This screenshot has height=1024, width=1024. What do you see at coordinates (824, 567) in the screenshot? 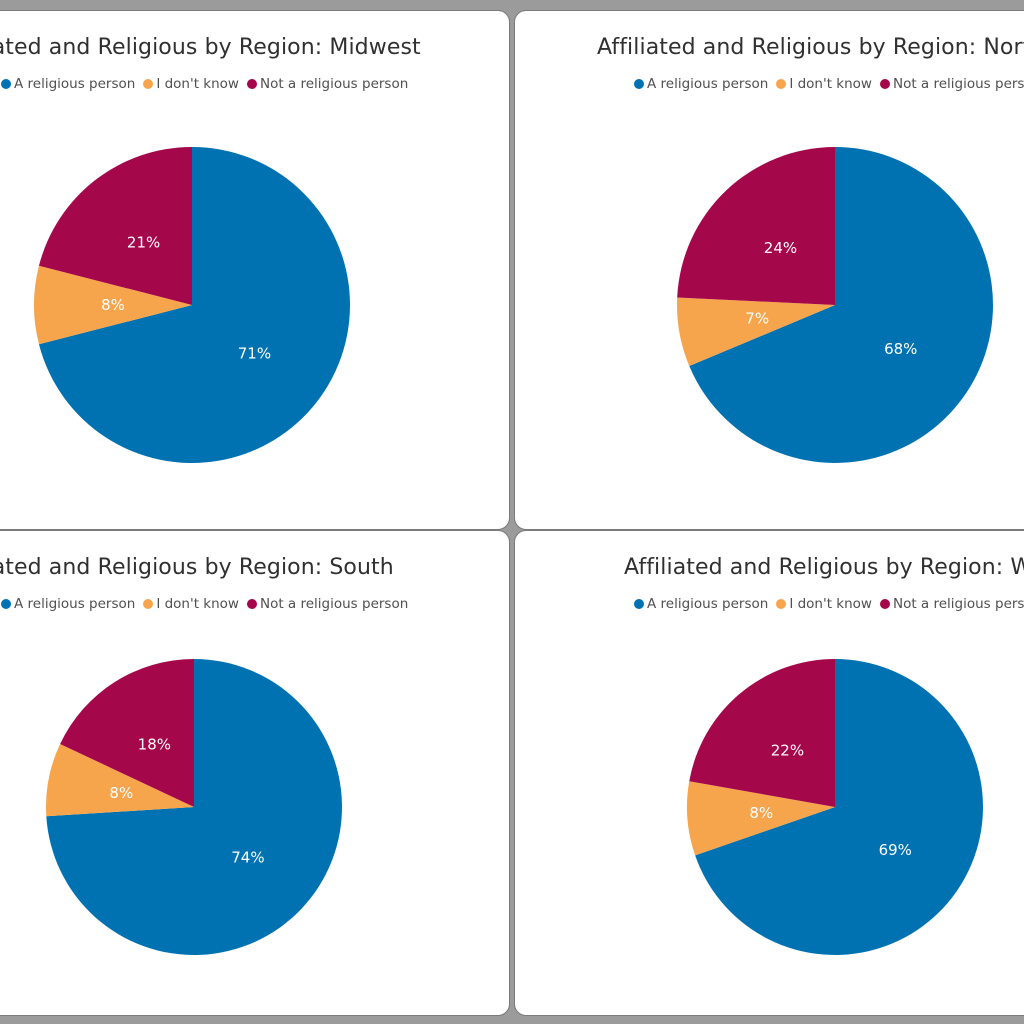
I see `chart-title: Affiliated and Religious by Region: West` at bounding box center [824, 567].